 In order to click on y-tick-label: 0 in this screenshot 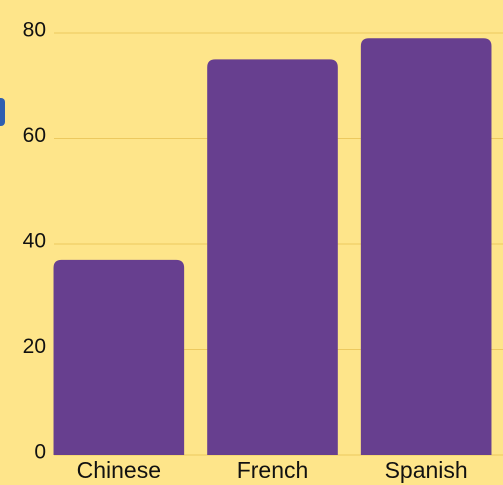, I will do `click(40, 452)`.